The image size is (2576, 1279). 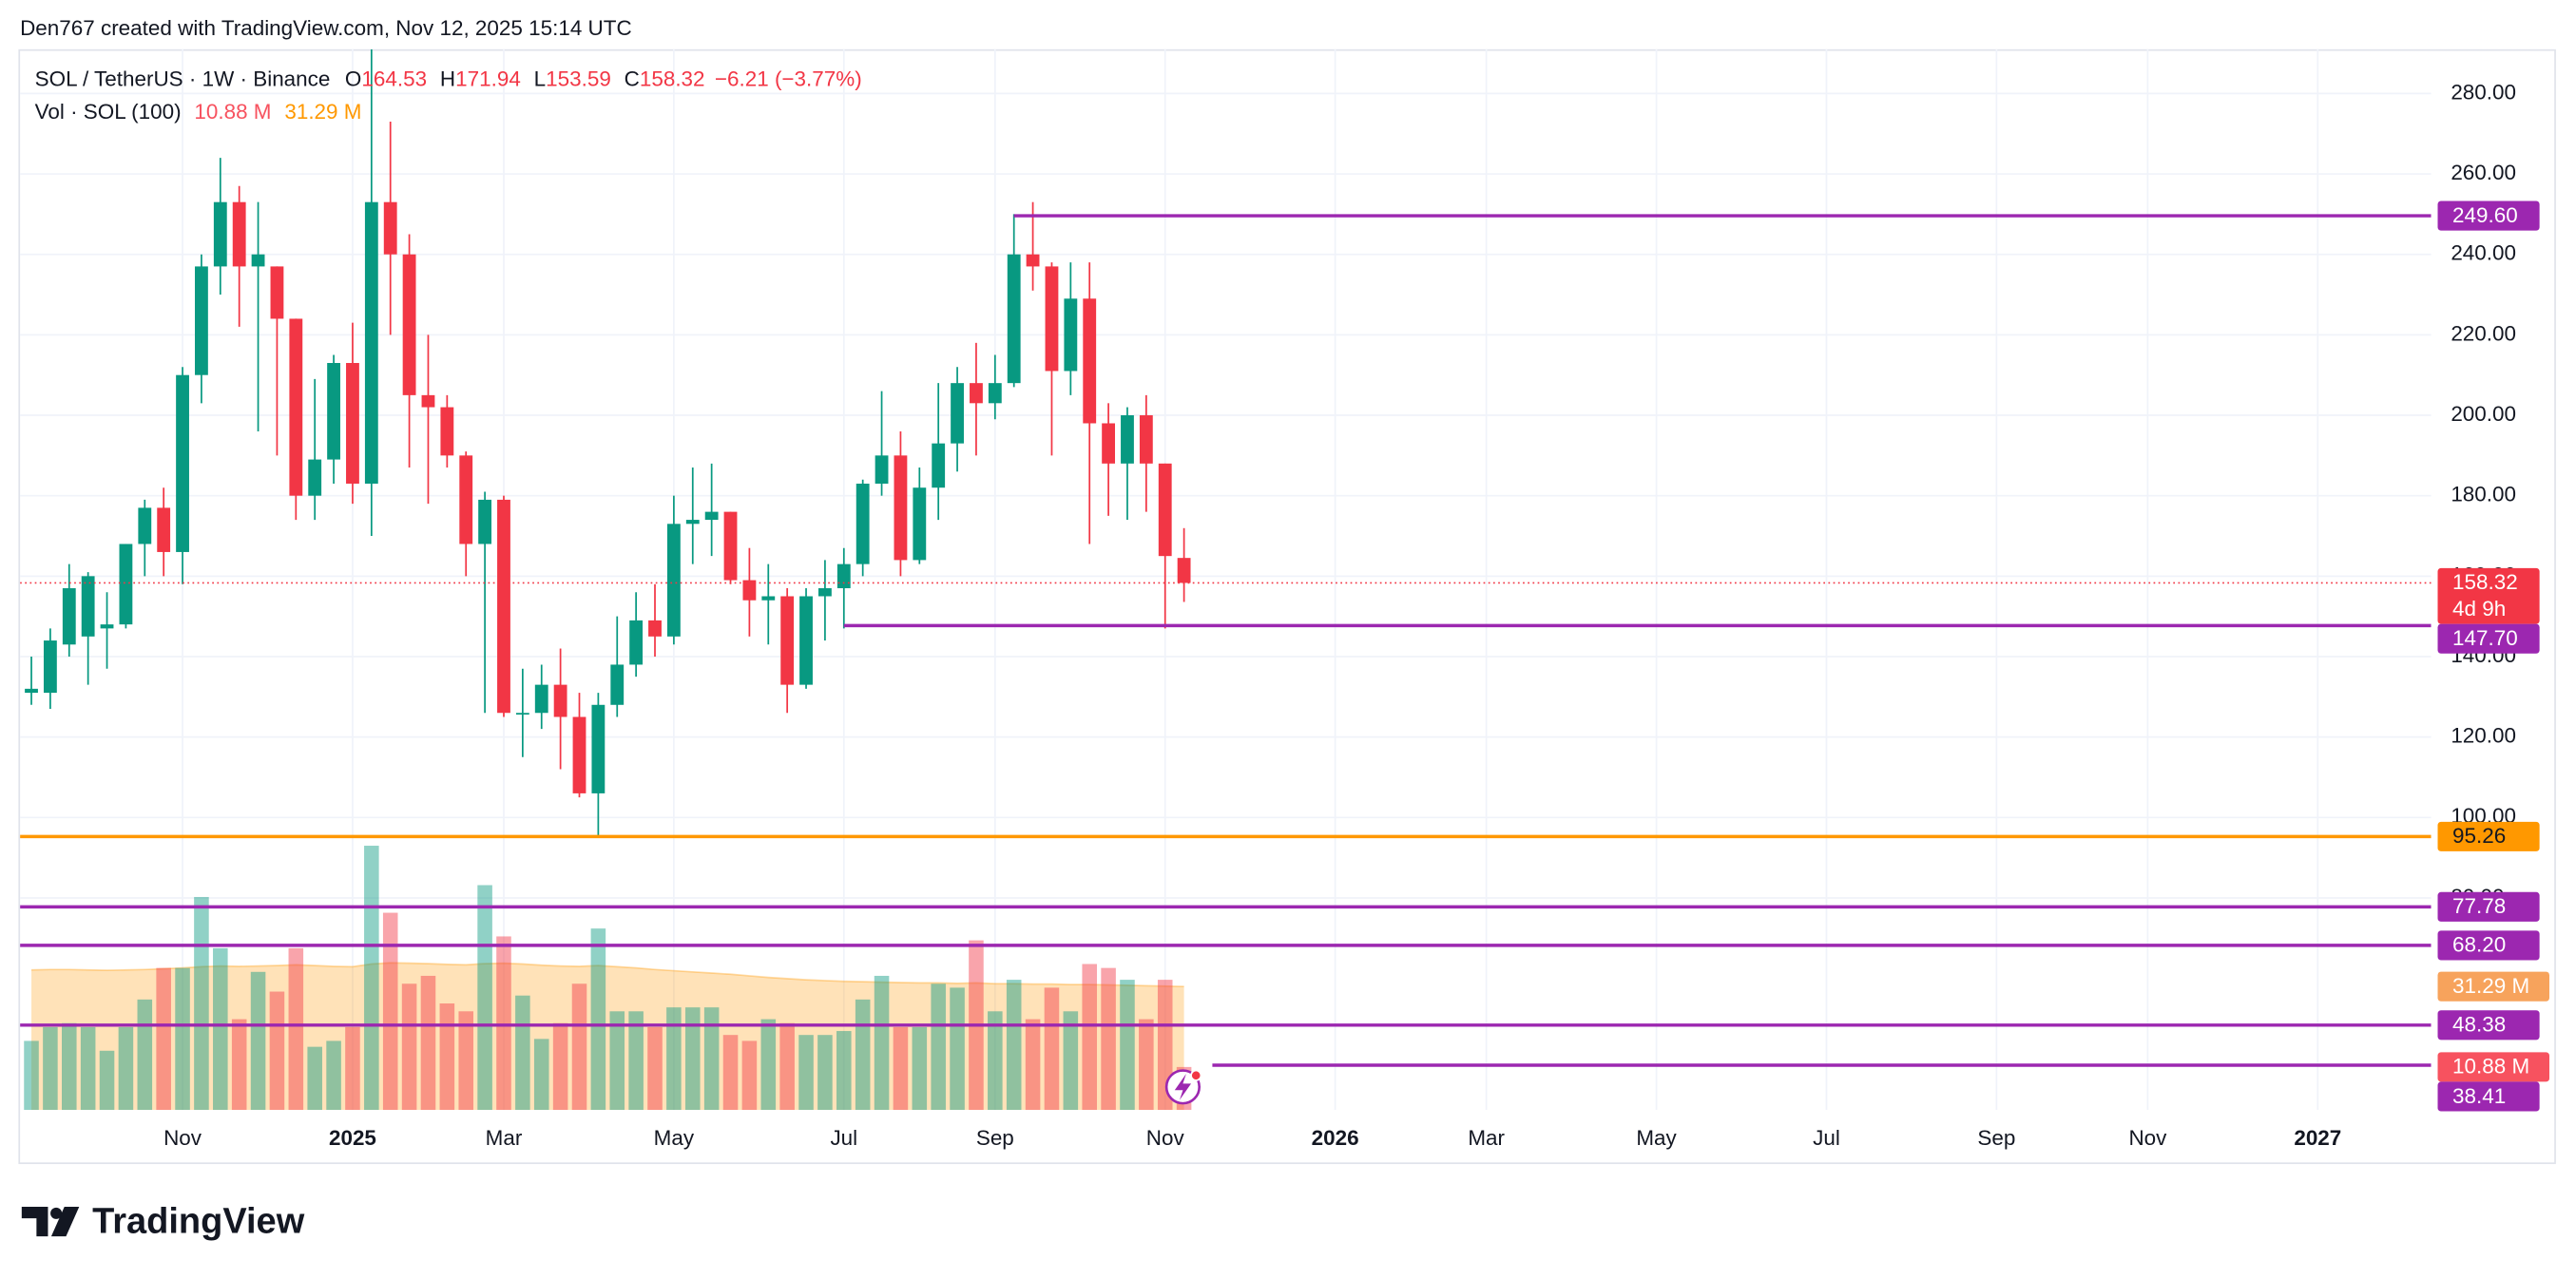 I want to click on axis-label: 147.70, so click(x=2485, y=638).